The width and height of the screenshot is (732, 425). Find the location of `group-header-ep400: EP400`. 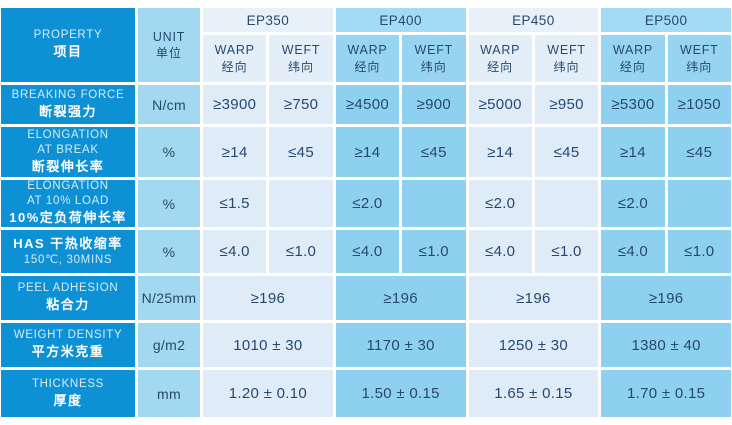

group-header-ep400: EP400 is located at coordinates (400, 20).